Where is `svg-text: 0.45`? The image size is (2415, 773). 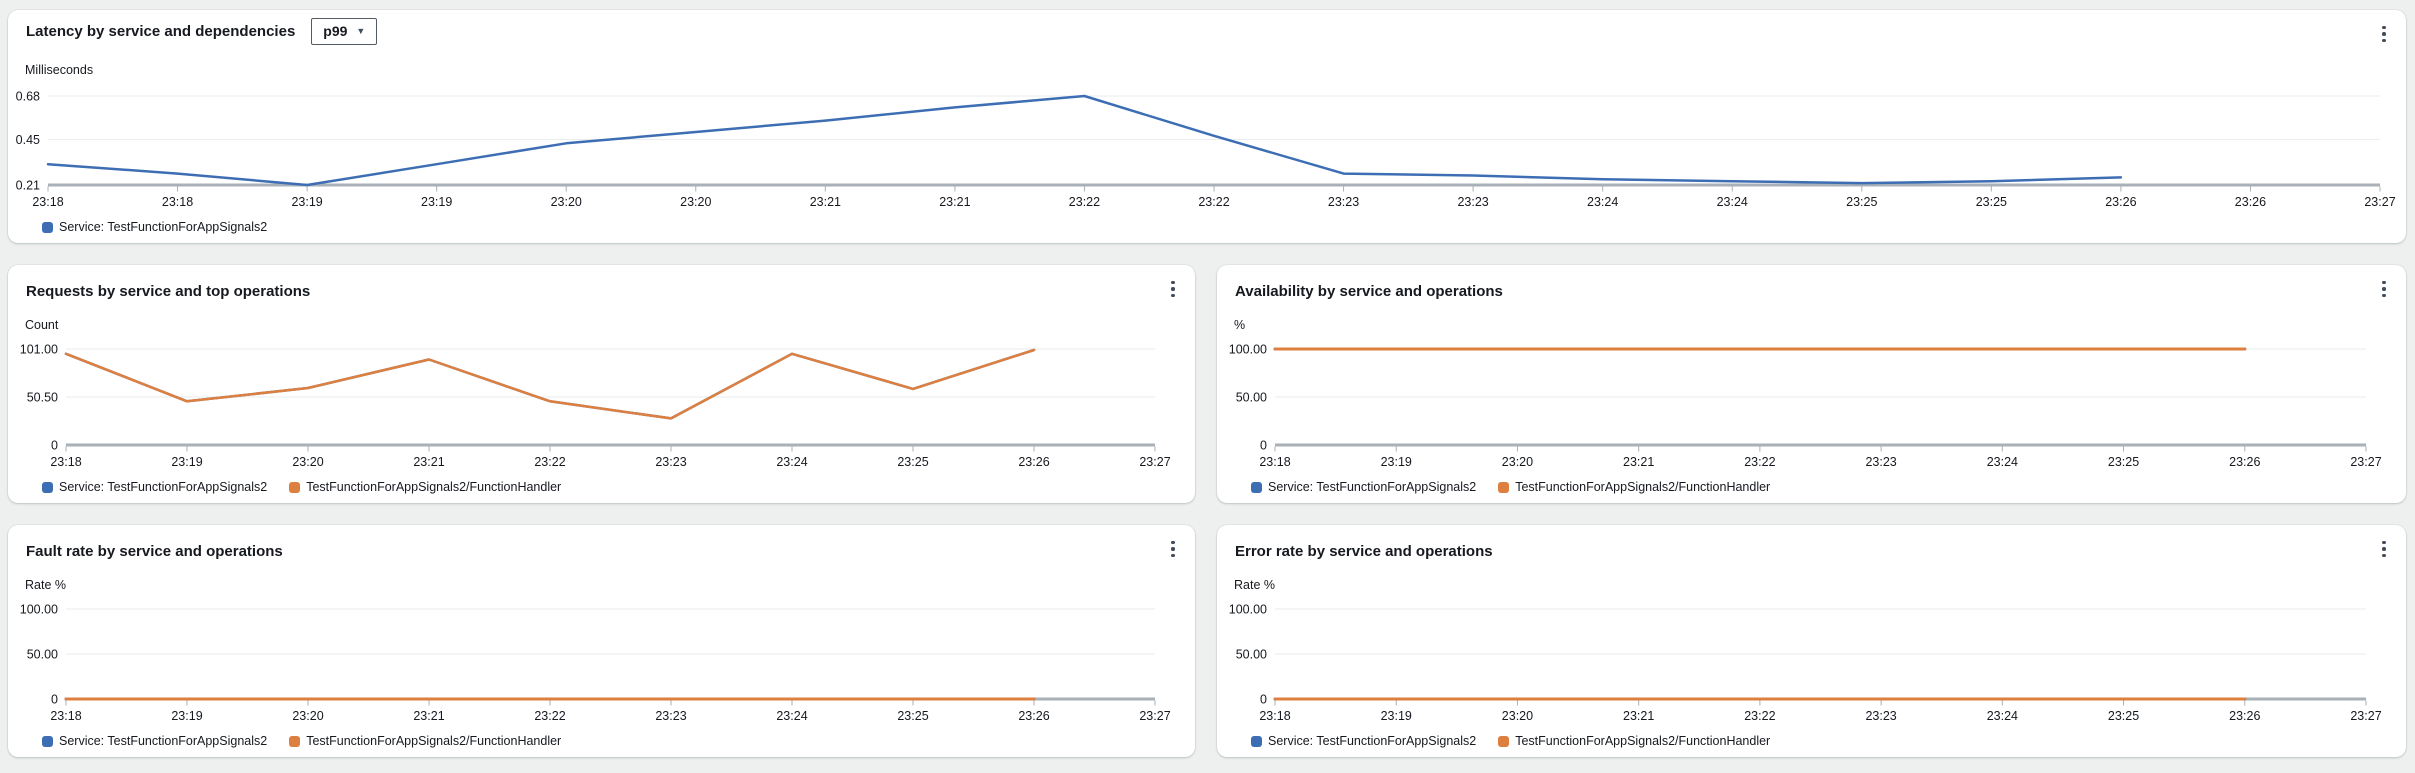
svg-text: 0.45 is located at coordinates (28, 140).